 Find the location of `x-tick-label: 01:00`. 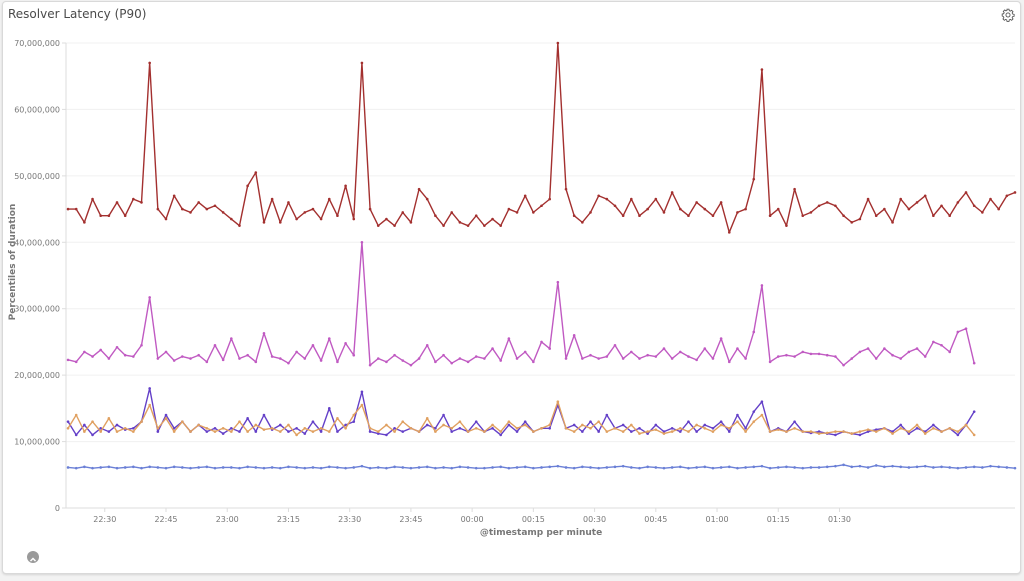

x-tick-label: 01:00 is located at coordinates (717, 519).